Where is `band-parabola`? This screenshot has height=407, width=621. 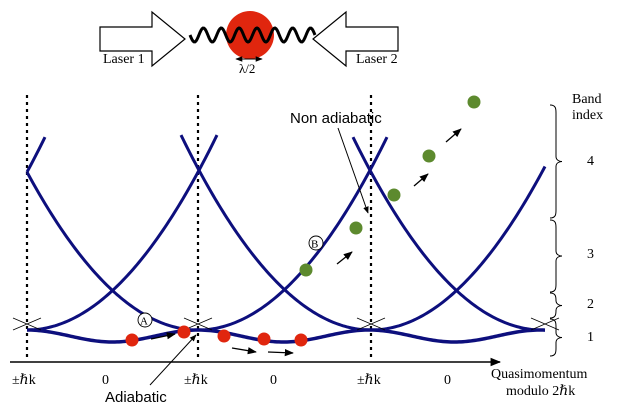
band-parabola is located at coordinates (36, 154).